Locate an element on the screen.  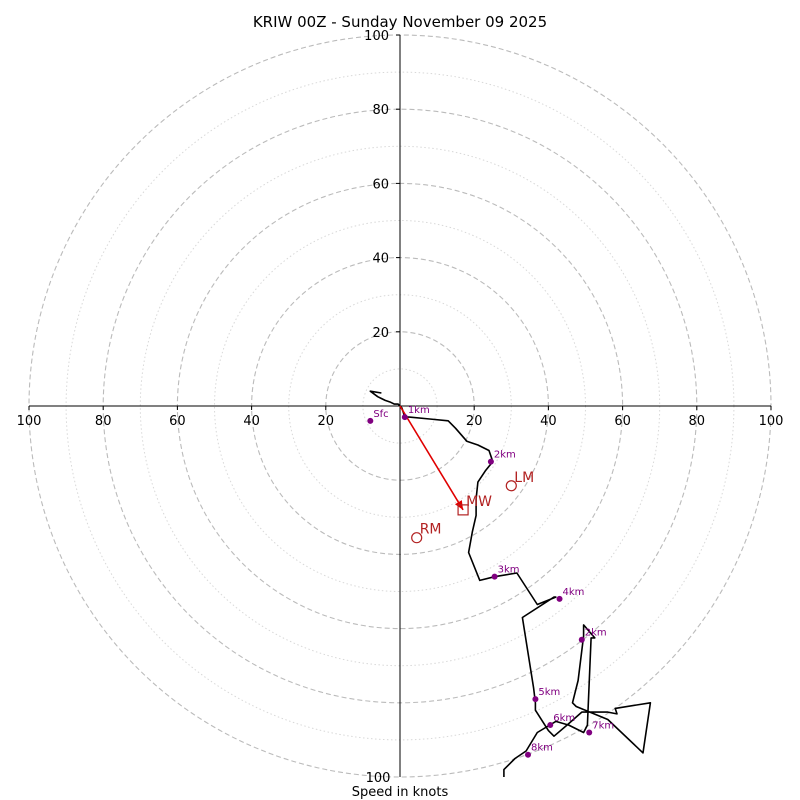
height-marker-label: Sfc is located at coordinates (380, 414).